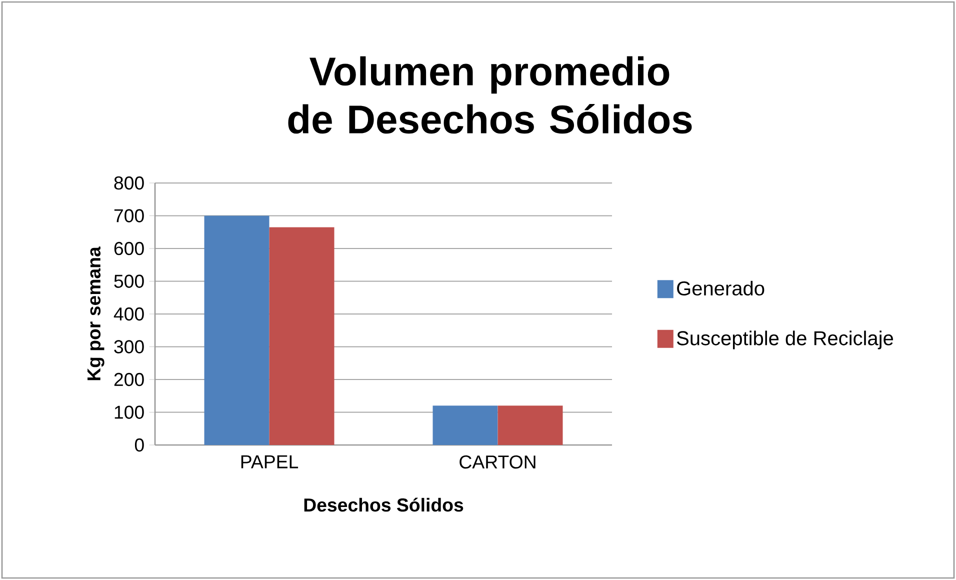 This screenshot has width=956, height=580. I want to click on chart-title: Volumen promedio de Desechos Sólidos, so click(490, 95).